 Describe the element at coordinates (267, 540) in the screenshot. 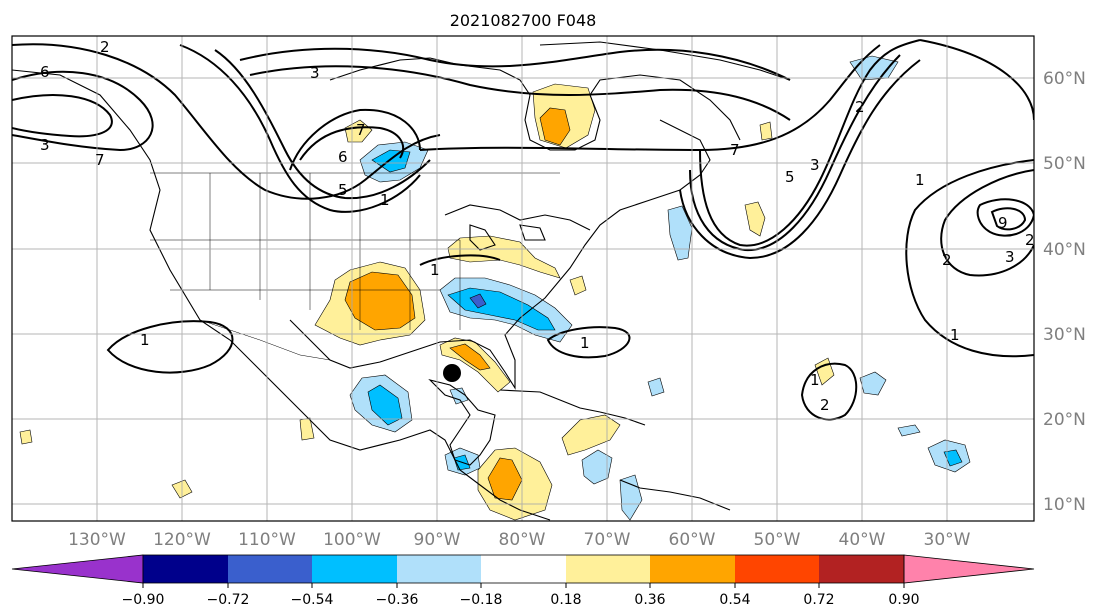

I see `lon-label: 110°W` at that location.